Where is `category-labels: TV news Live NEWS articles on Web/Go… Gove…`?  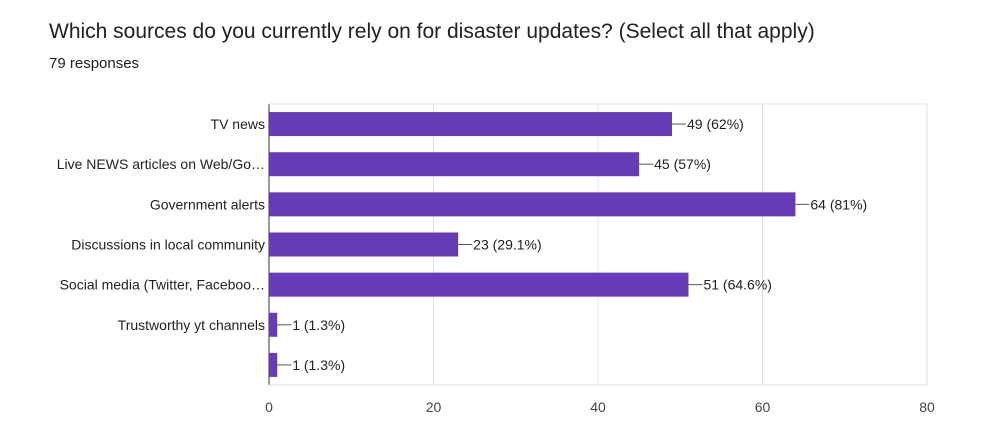
category-labels: TV news Live NEWS articles on Web/Go… Gove… is located at coordinates (161, 224).